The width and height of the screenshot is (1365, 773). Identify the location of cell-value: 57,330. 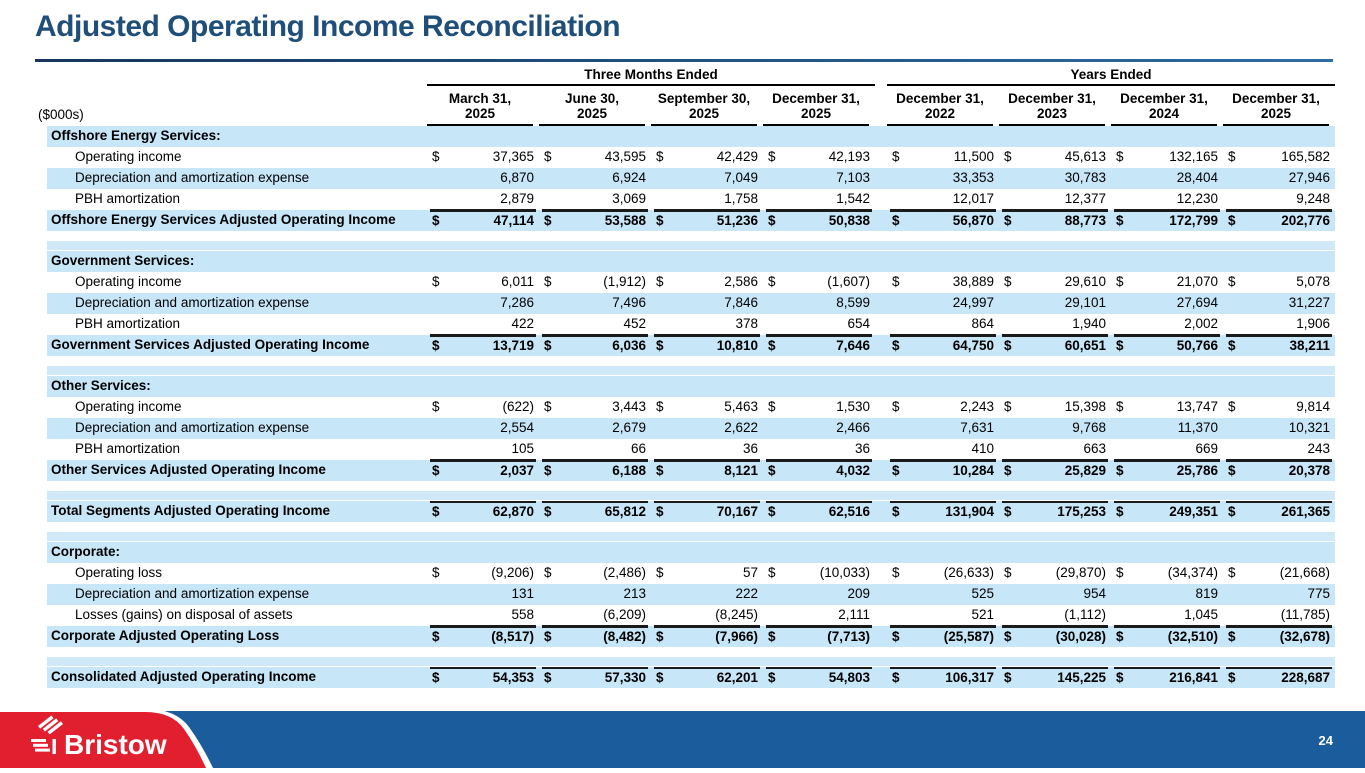
(625, 678).